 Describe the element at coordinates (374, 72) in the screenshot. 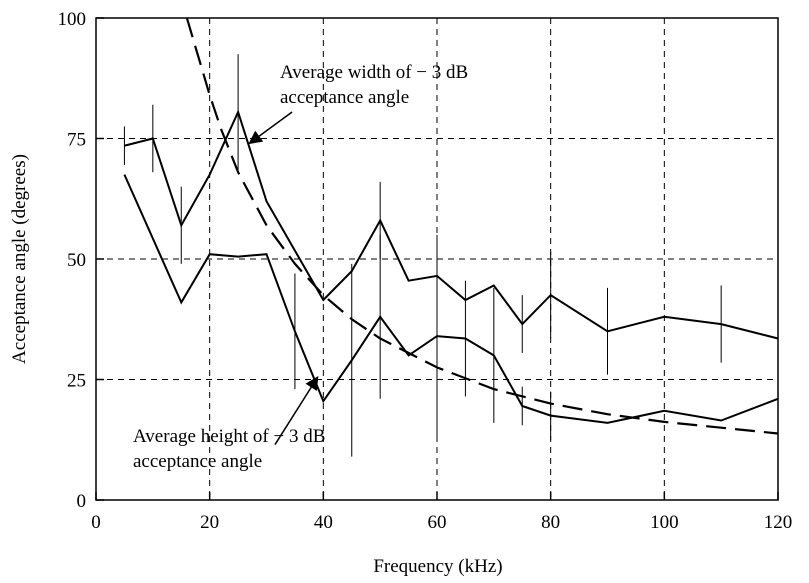

I see `annotation-line-1: Average width of − 3 dB` at that location.